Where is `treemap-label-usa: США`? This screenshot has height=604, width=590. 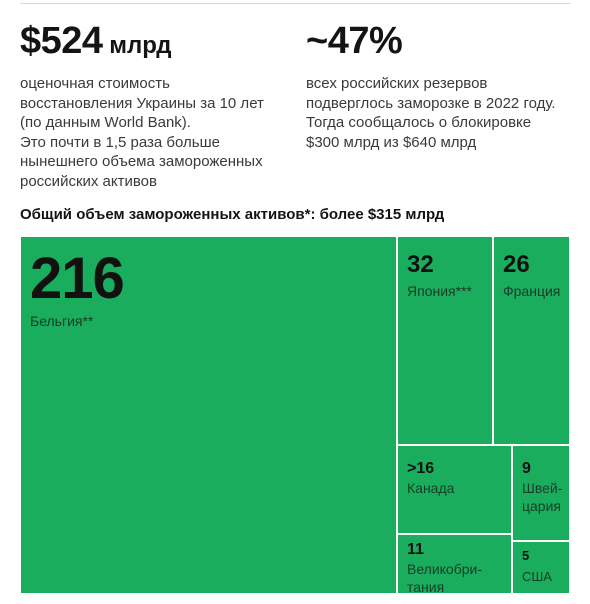 treemap-label-usa: США is located at coordinates (537, 576).